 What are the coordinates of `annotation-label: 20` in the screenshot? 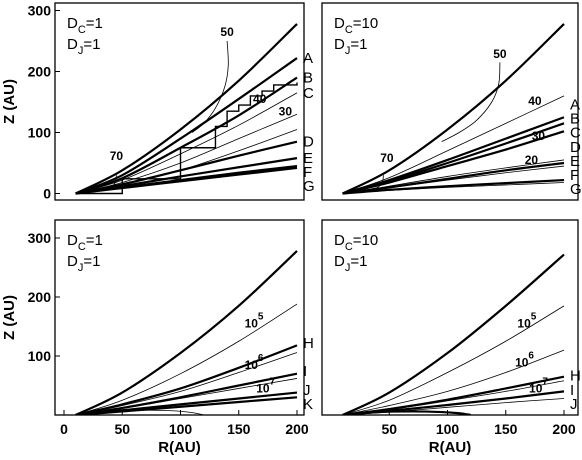 It's located at (532, 160).